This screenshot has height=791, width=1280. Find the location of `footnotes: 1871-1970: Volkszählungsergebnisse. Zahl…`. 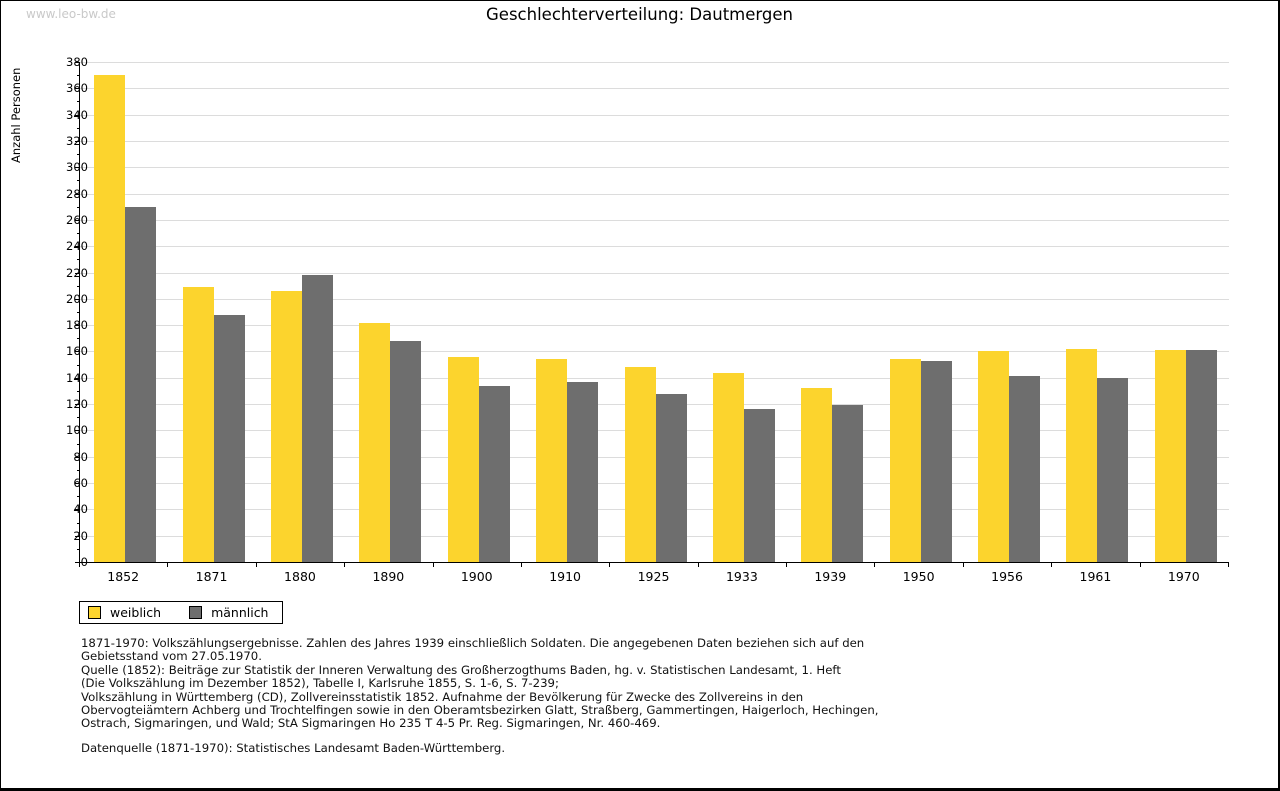

footnotes: 1871-1970: Volkszählungsergebnisse. Zahl… is located at coordinates (664, 683).